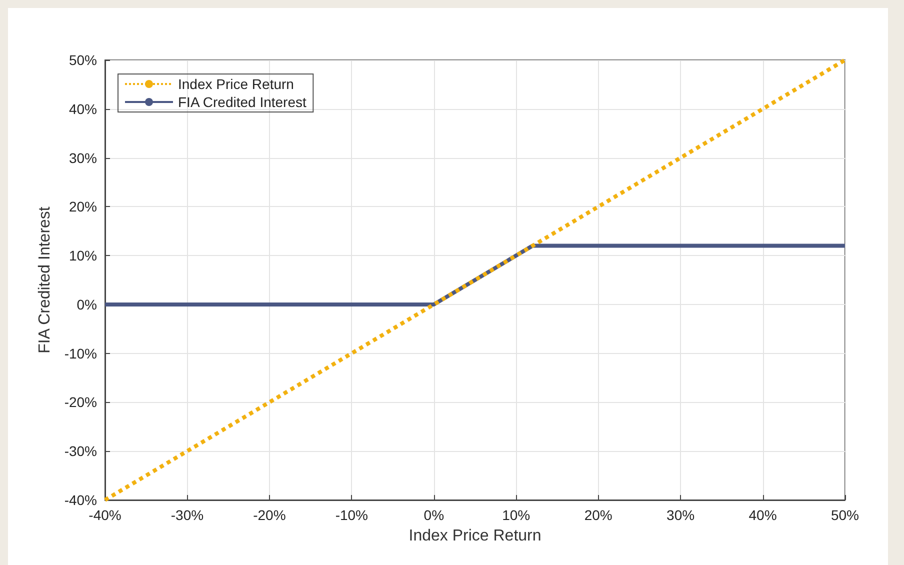  What do you see at coordinates (80, 353) in the screenshot?
I see `y-tick-label: -10%` at bounding box center [80, 353].